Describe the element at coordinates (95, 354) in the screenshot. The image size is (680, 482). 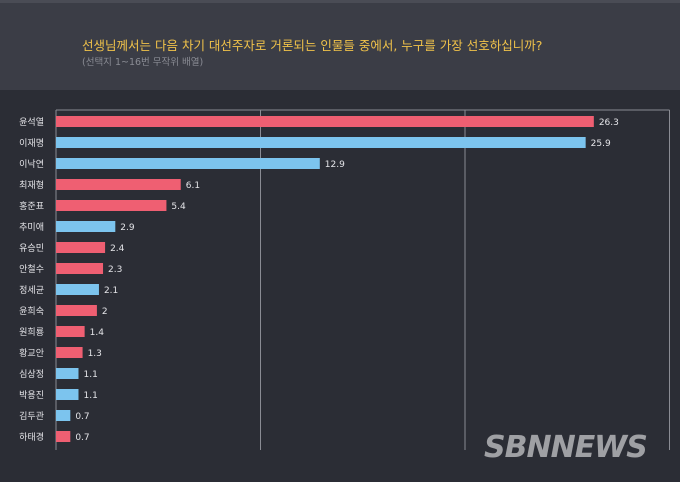
I see `value-label-12: 1.3` at that location.